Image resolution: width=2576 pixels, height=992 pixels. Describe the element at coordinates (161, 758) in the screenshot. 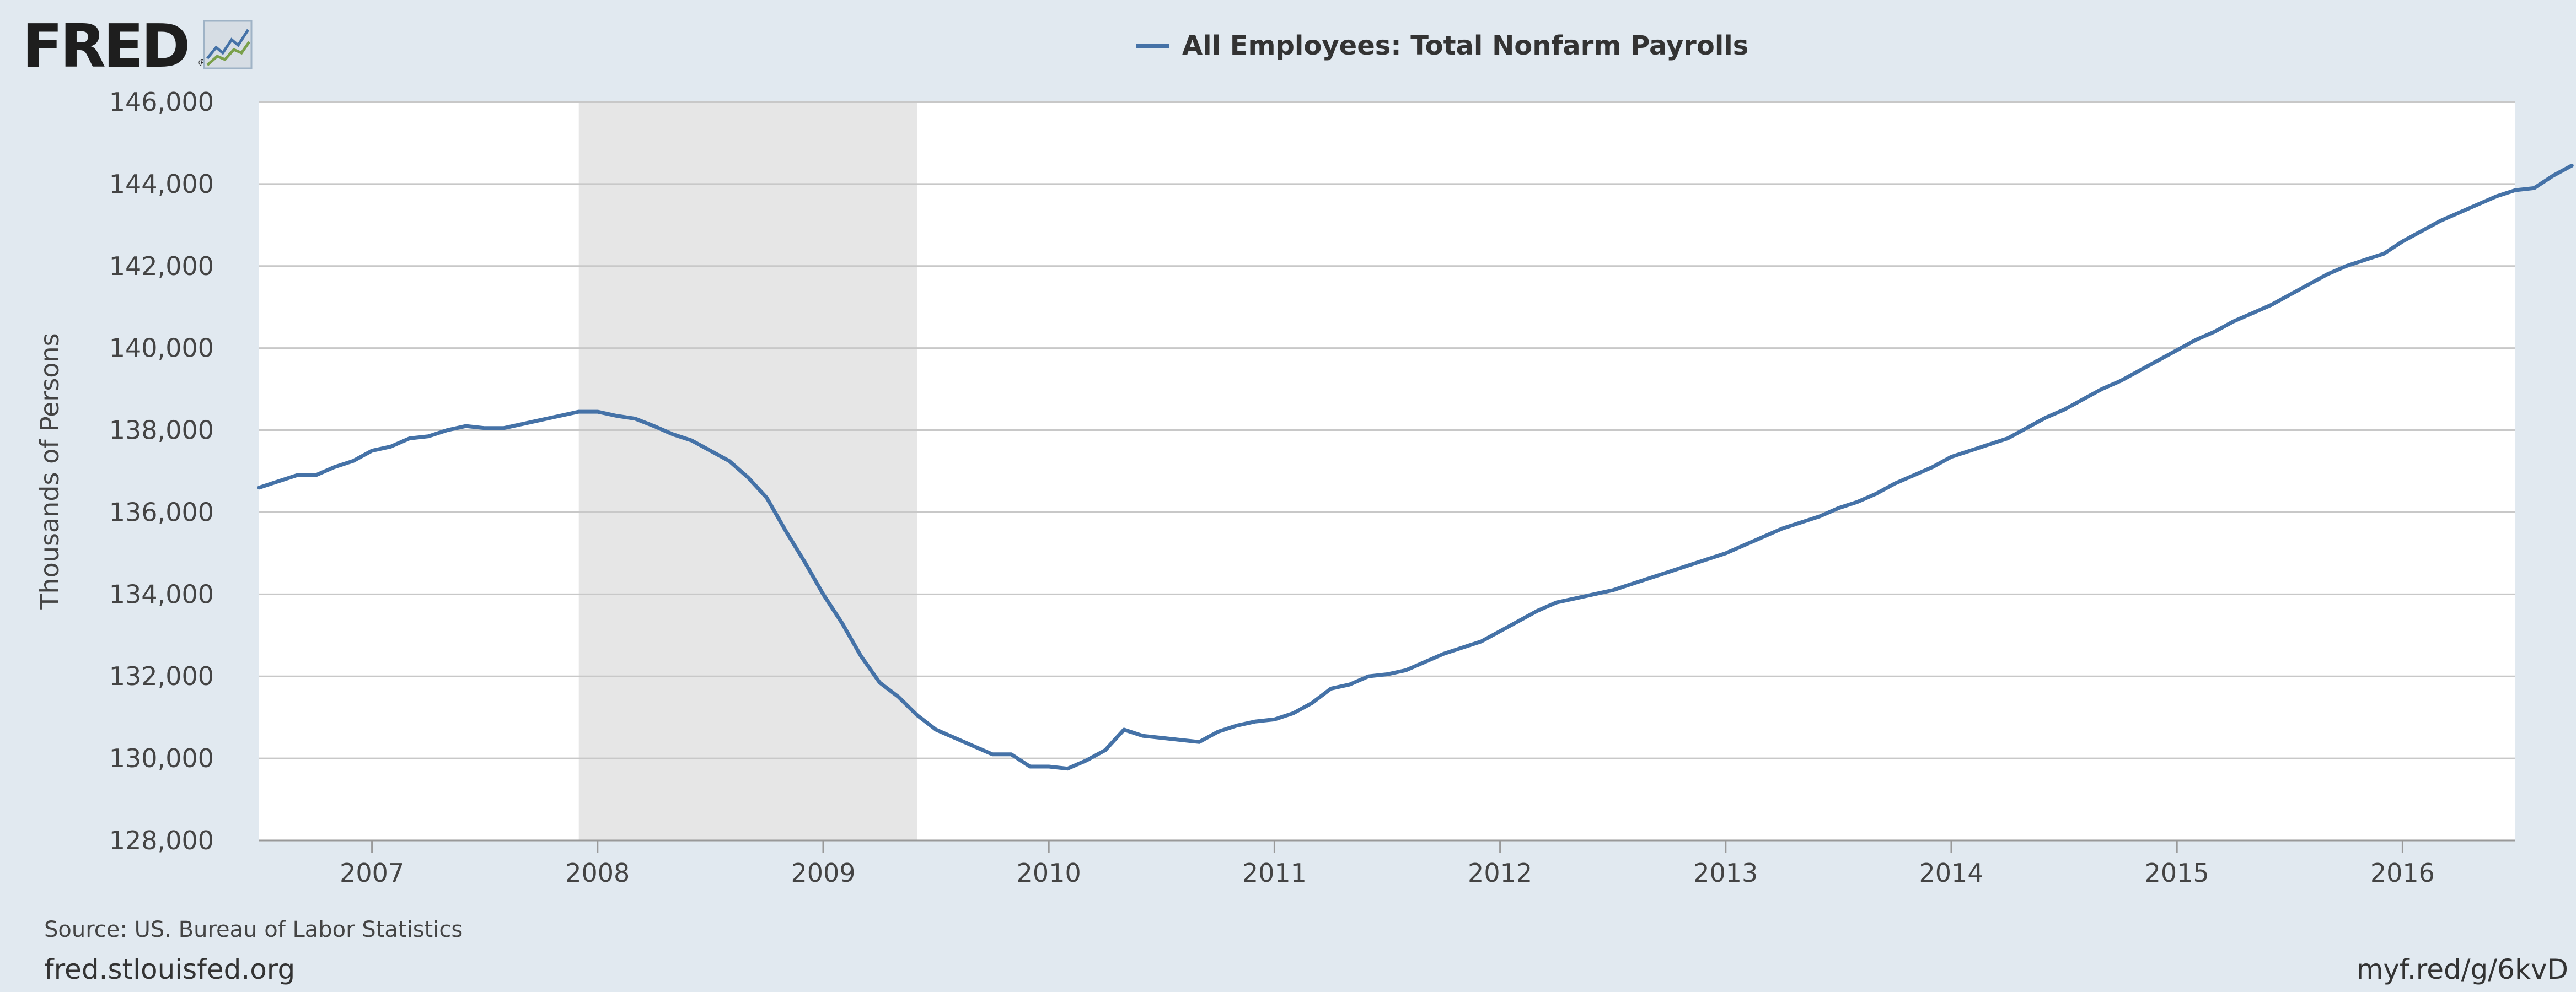

I see `y-tick-label: 130,000` at that location.